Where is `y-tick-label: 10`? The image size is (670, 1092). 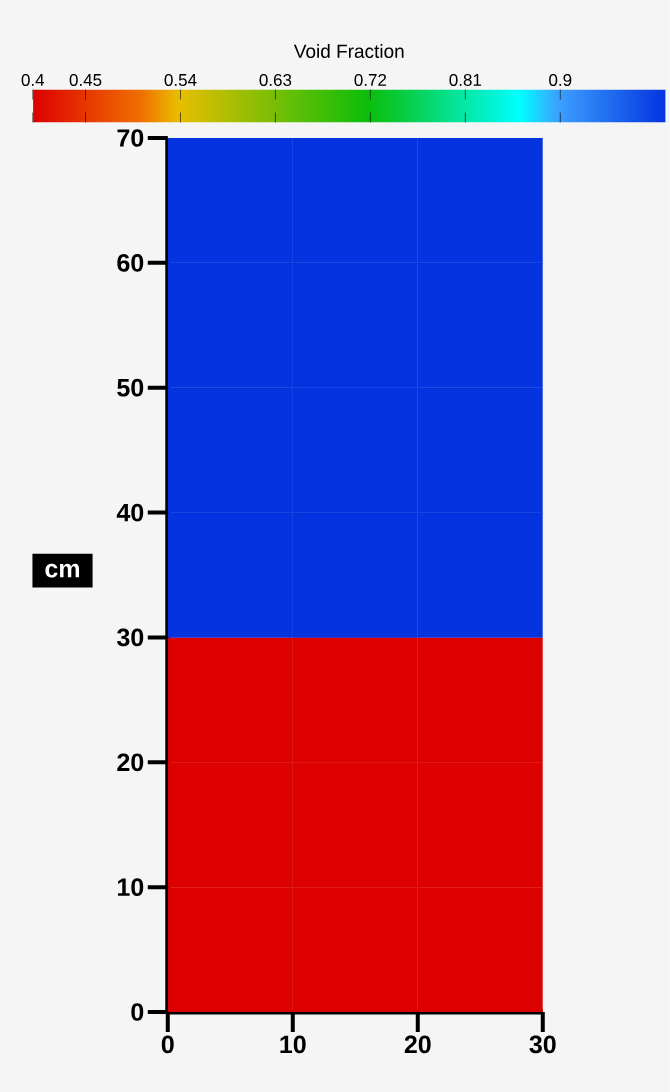 y-tick-label: 10 is located at coordinates (131, 887).